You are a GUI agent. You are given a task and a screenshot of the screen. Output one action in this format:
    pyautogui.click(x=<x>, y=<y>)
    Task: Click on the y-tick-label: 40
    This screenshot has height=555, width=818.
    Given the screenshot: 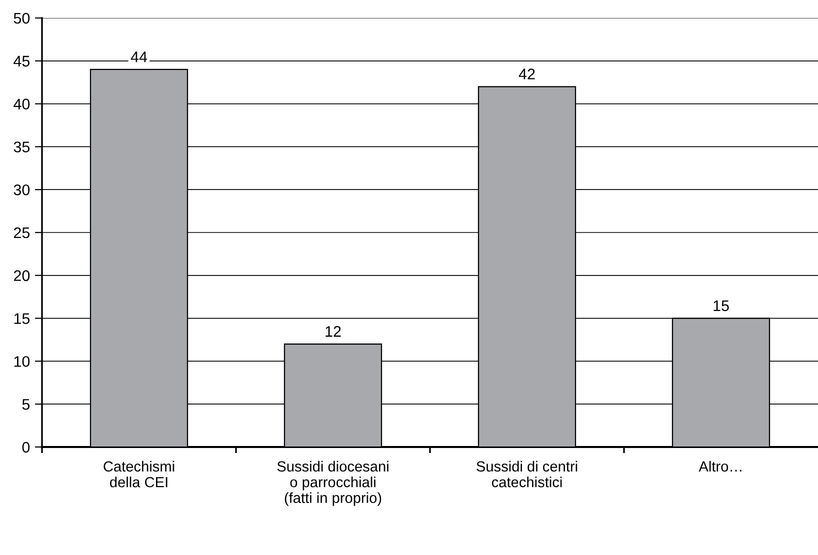 What is the action you would take?
    pyautogui.click(x=22, y=104)
    